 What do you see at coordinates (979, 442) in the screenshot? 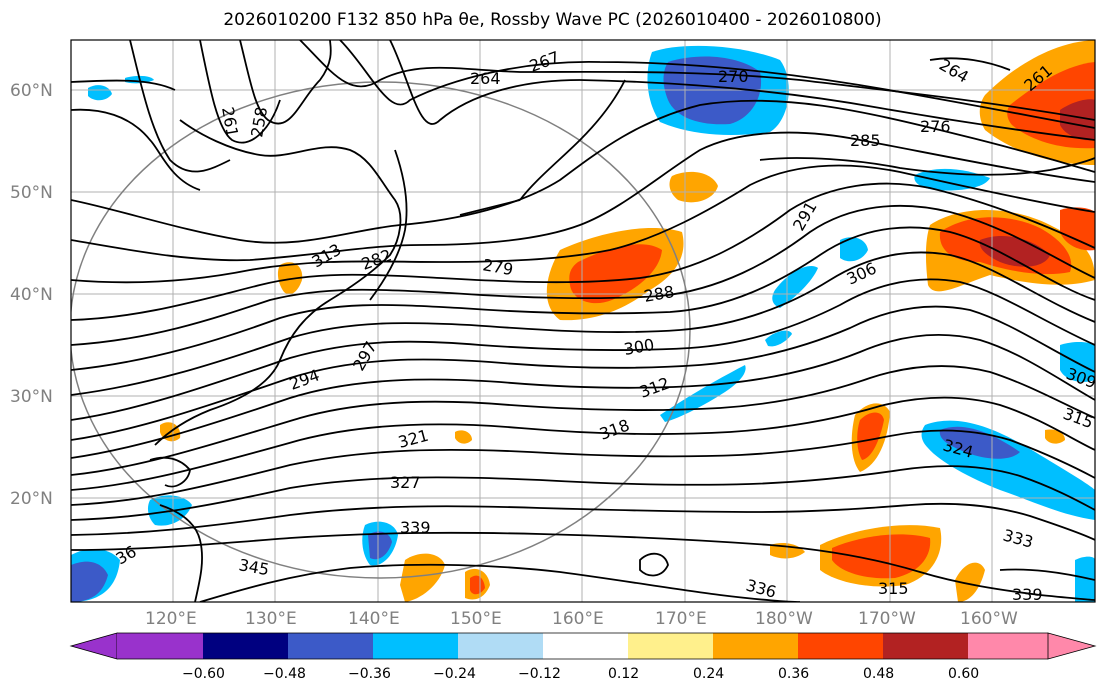
I see `shade-darkblue-se` at bounding box center [979, 442].